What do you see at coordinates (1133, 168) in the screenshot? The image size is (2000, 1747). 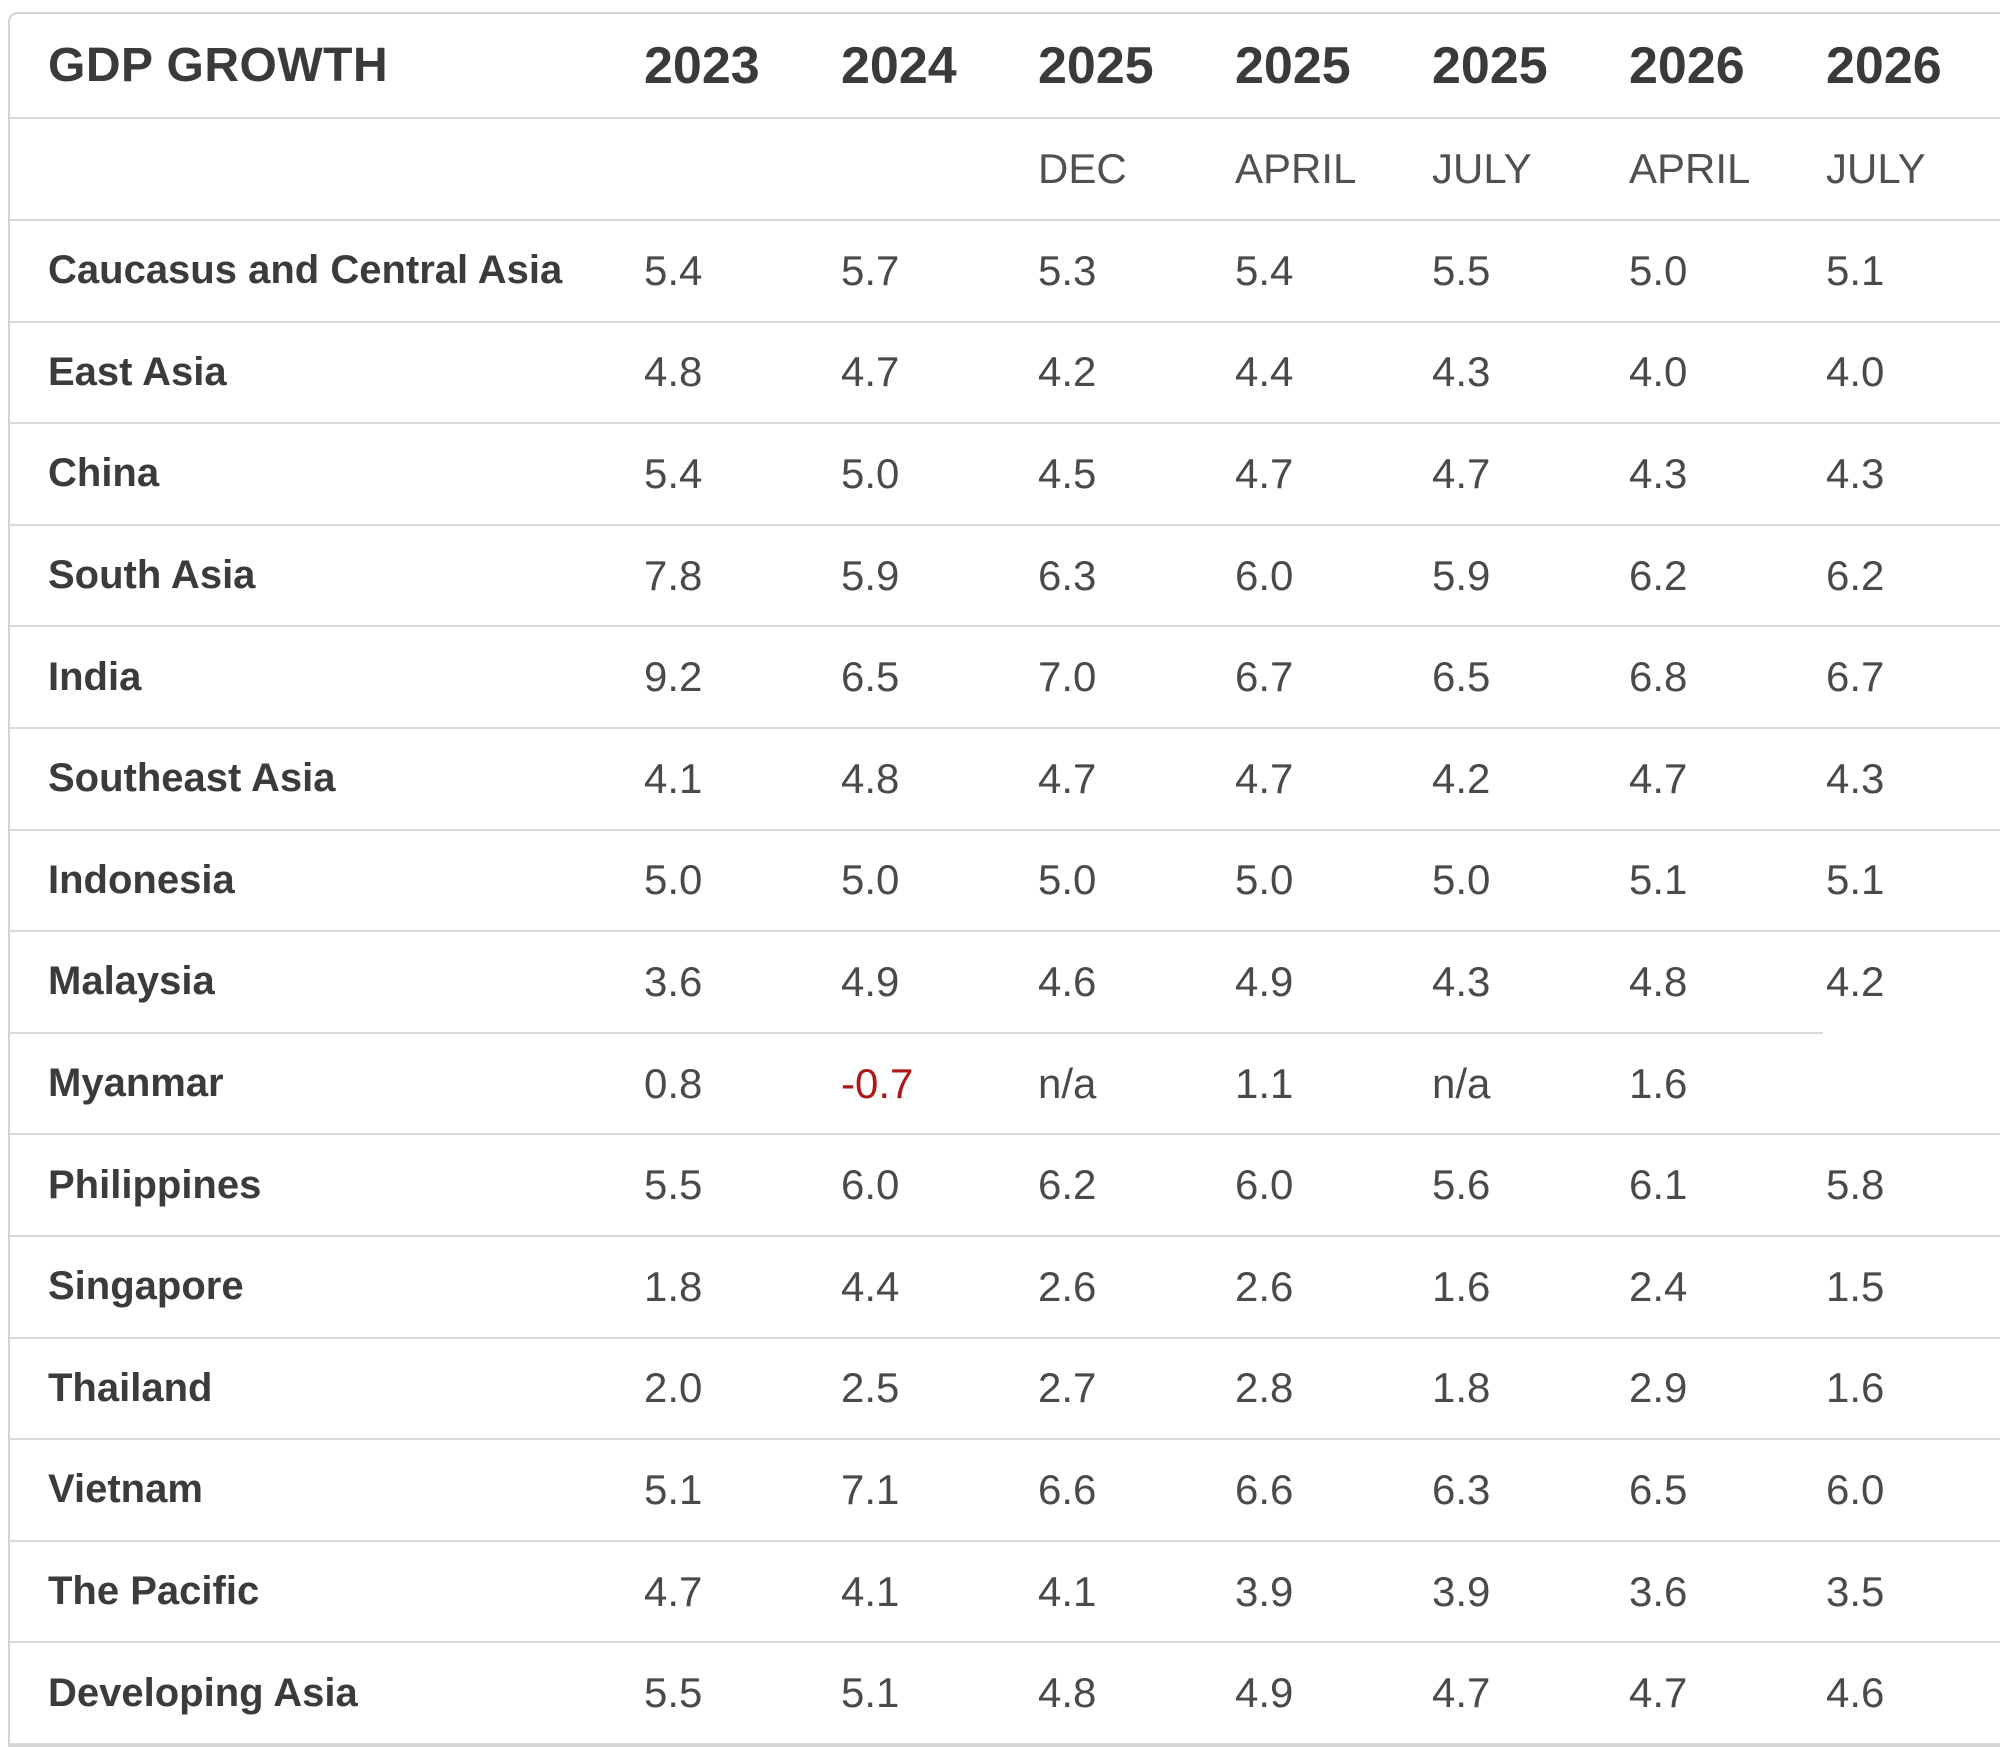 I see `month-header: DEC` at bounding box center [1133, 168].